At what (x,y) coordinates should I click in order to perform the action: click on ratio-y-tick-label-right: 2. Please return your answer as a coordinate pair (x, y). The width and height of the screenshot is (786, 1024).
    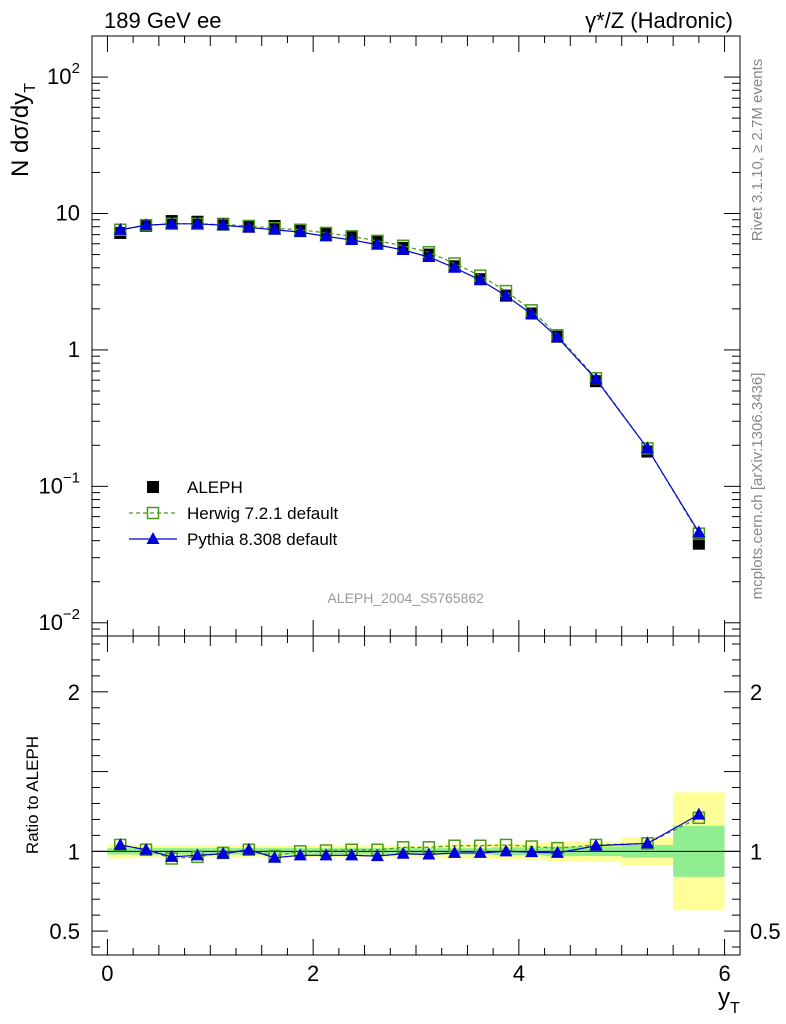
    Looking at the image, I should click on (756, 692).